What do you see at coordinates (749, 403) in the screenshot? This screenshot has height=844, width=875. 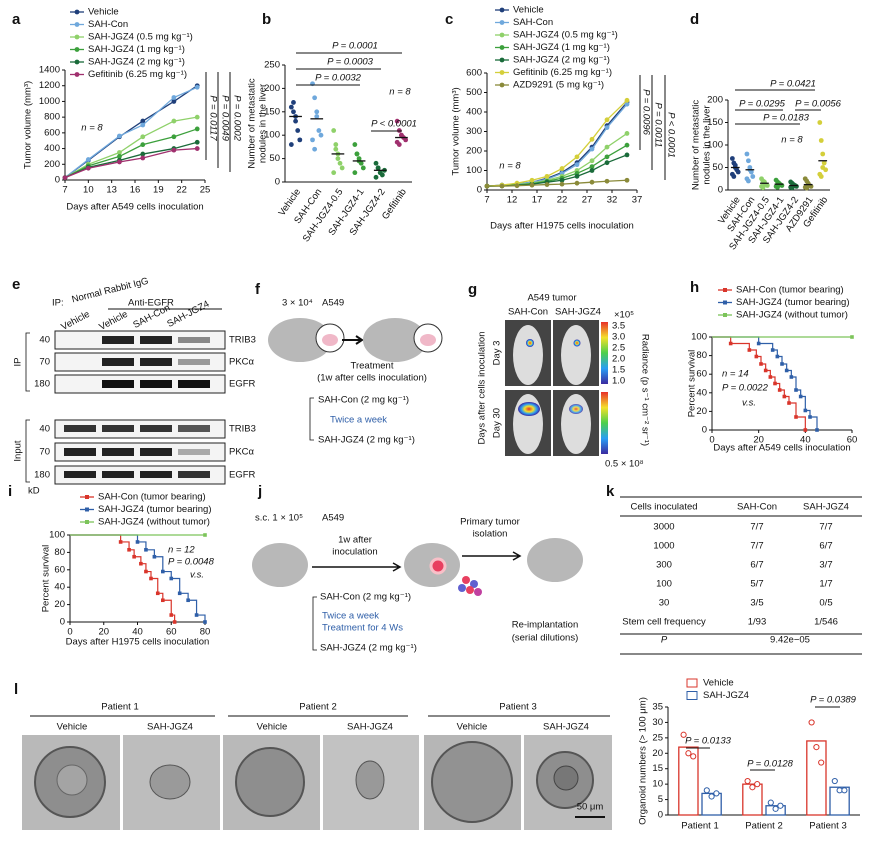 I see `annotation: v.s.` at bounding box center [749, 403].